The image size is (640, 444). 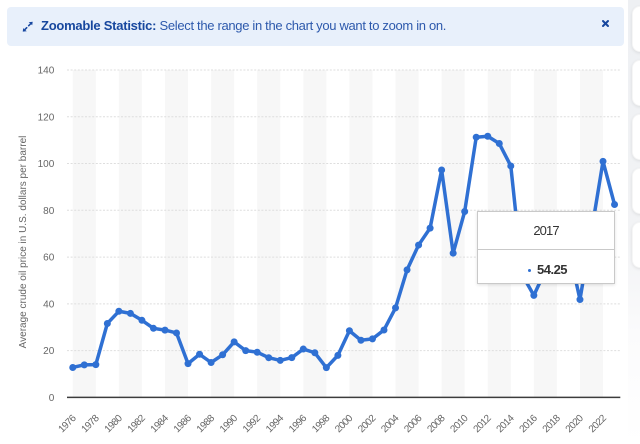 What do you see at coordinates (390, 424) in the screenshot?
I see `svg-text: 2004` at bounding box center [390, 424].